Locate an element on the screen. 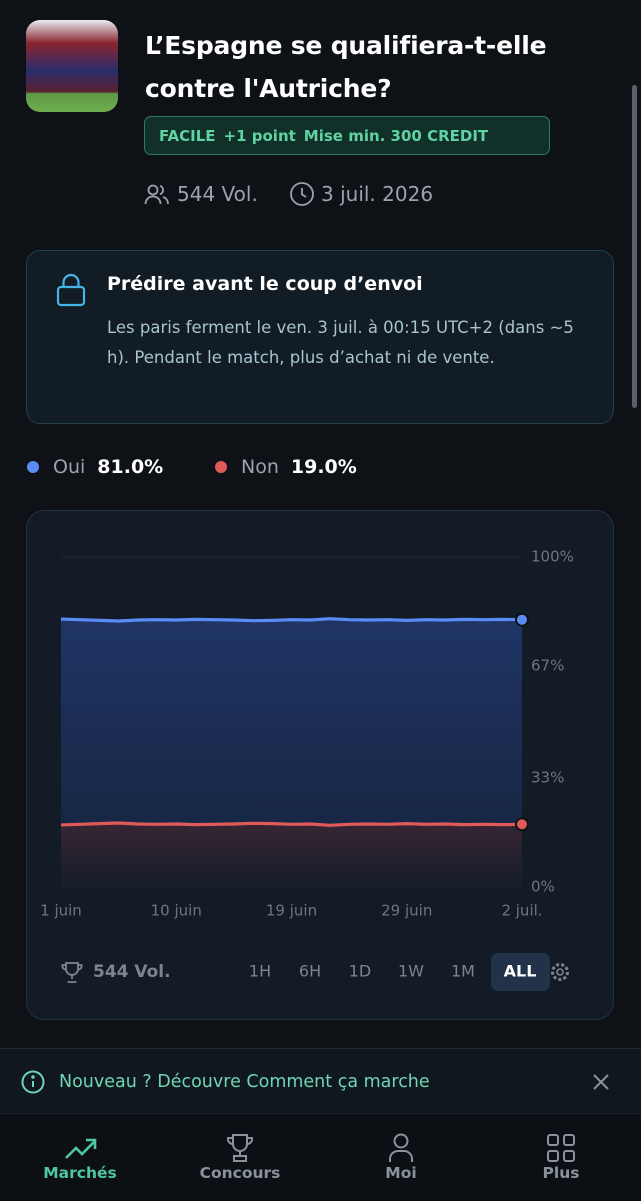  area is located at coordinates (291, 854).